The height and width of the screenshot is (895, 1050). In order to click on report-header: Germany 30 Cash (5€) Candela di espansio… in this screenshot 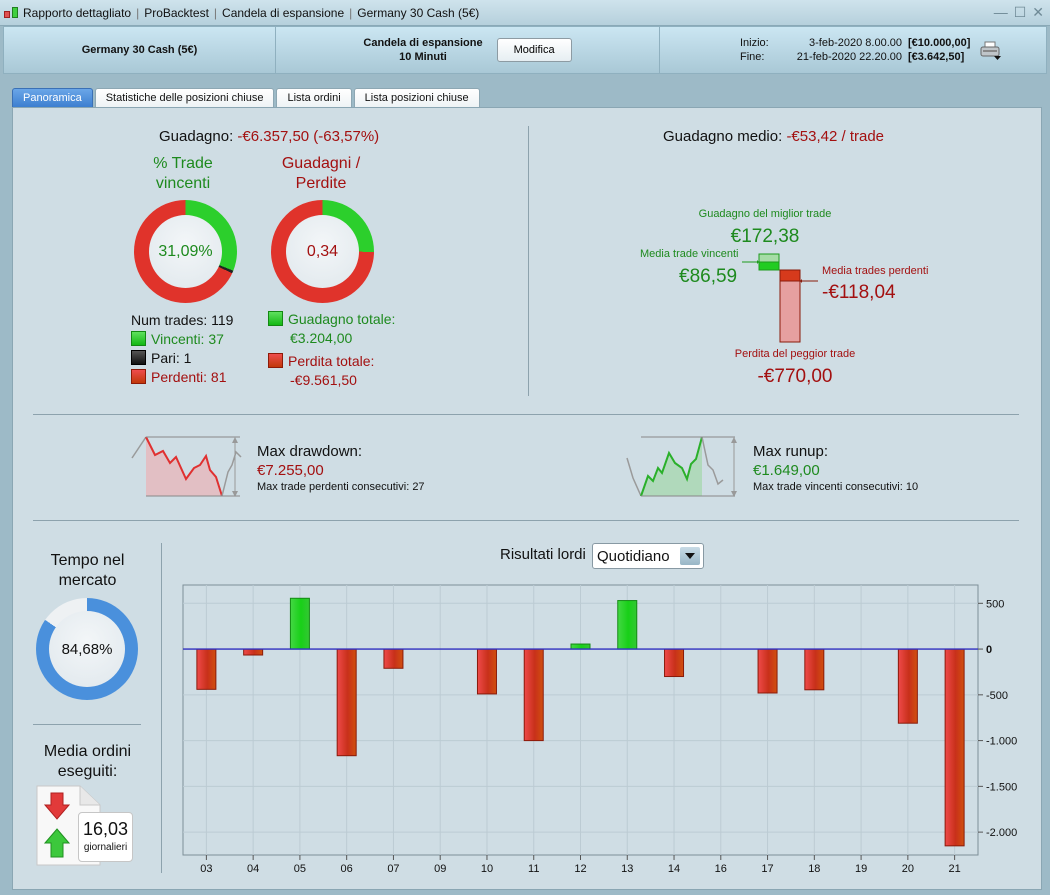, I will do `click(525, 50)`.